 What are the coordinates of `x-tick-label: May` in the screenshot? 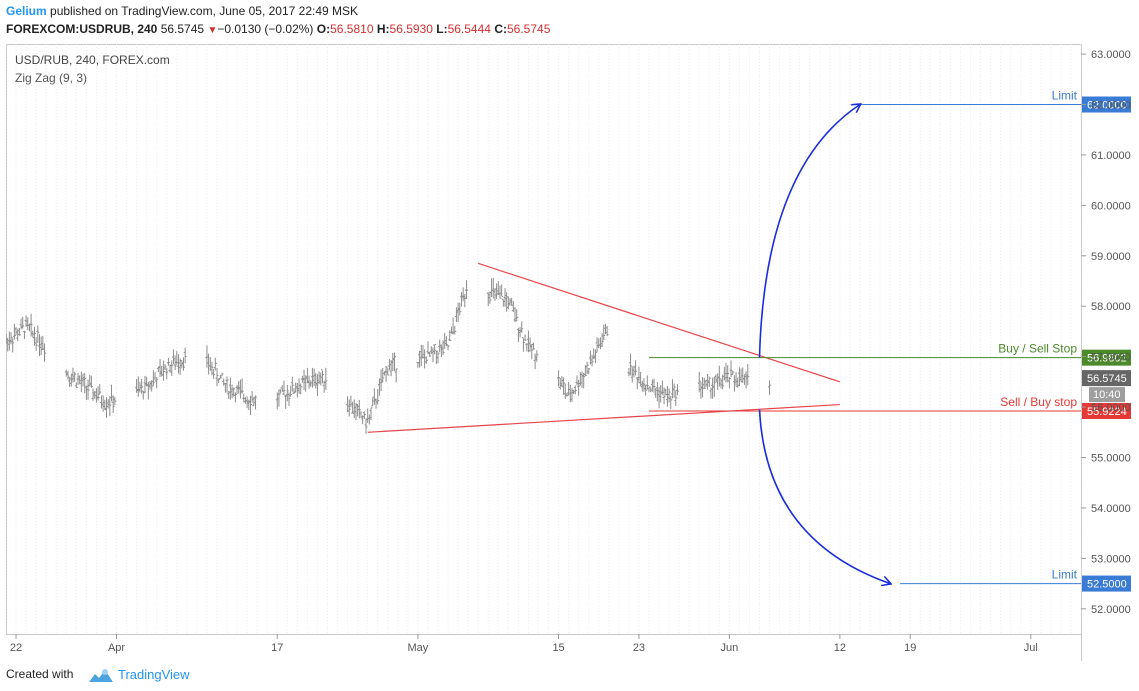 It's located at (418, 648).